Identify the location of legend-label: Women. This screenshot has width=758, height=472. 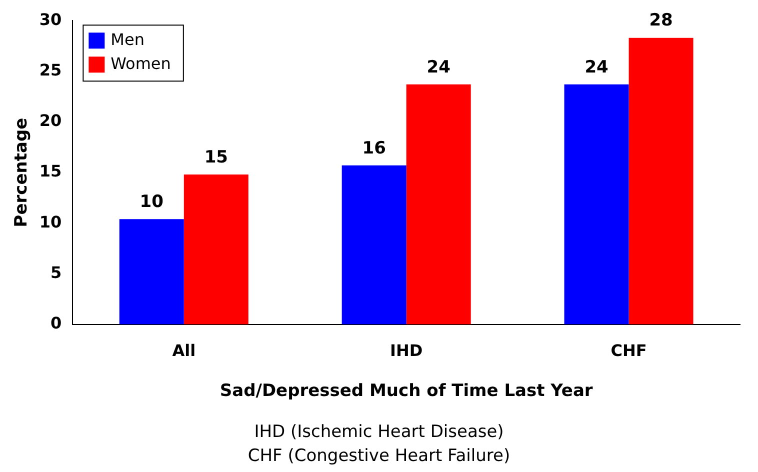
(140, 63).